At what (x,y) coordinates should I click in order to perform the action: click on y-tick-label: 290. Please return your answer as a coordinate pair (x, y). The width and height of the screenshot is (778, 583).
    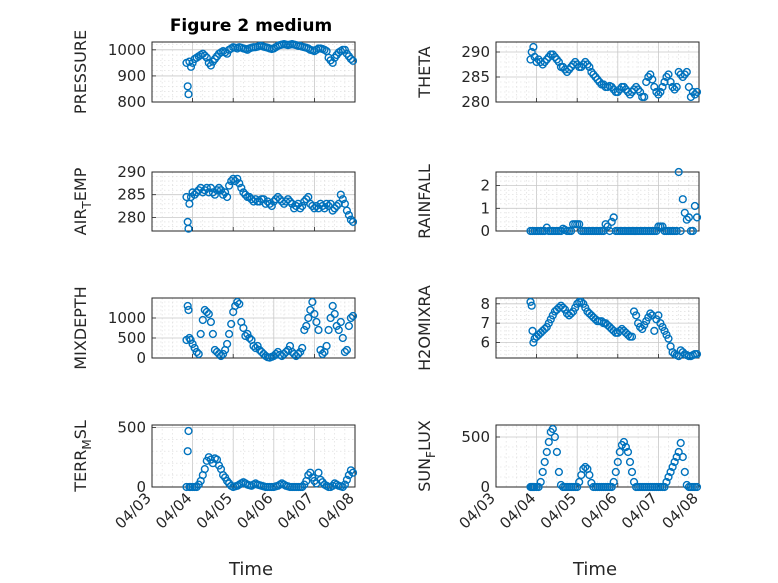
    Looking at the image, I should click on (475, 52).